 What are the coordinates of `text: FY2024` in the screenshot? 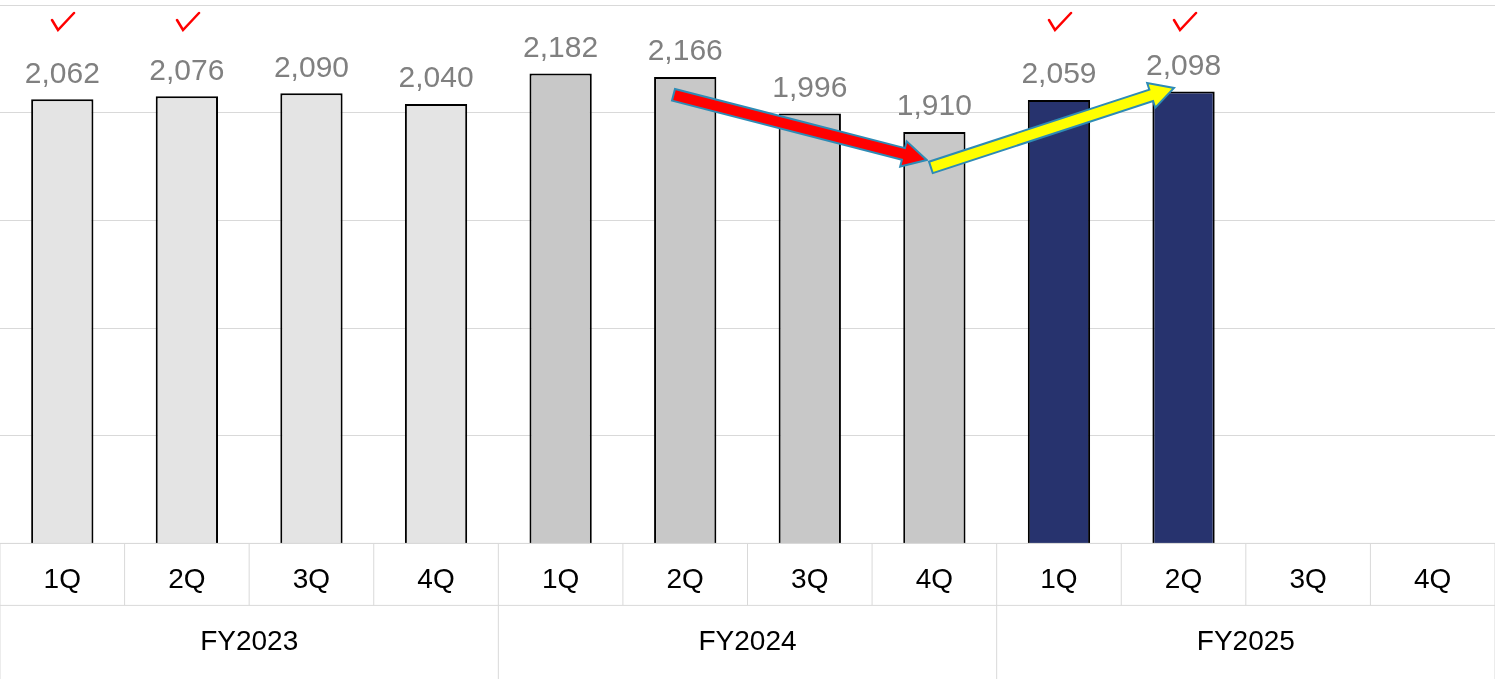 It's located at (747, 640).